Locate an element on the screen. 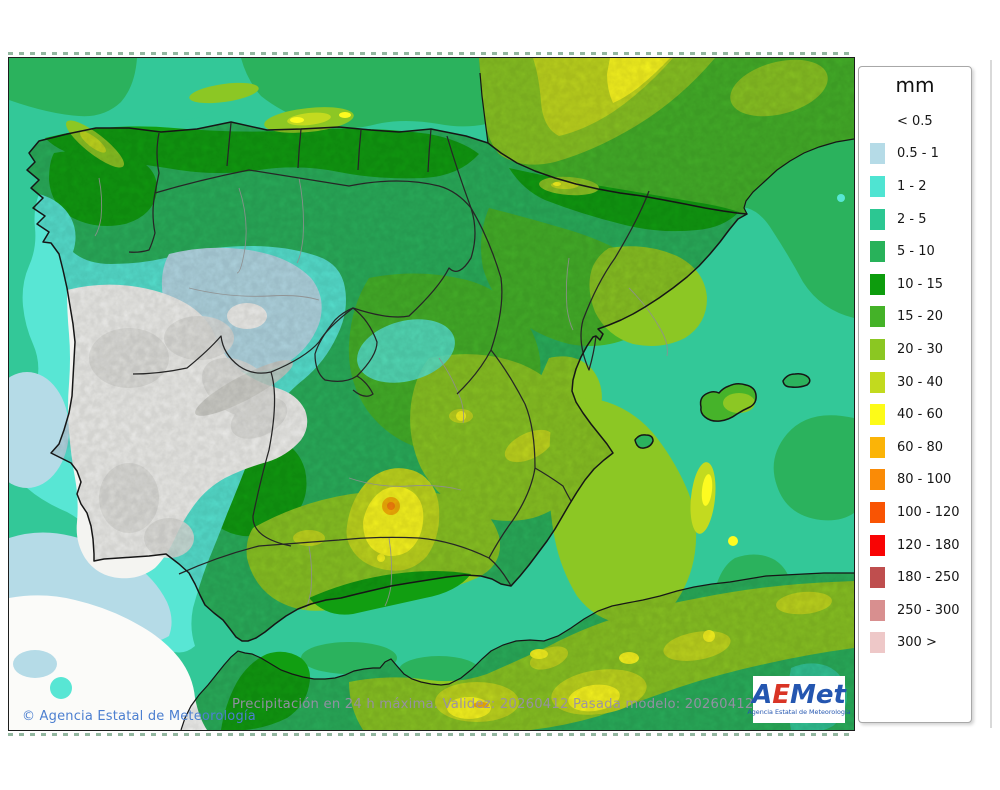 The height and width of the screenshot is (790, 1000). legend-entry: 100 - 120 is located at coordinates (915, 512).